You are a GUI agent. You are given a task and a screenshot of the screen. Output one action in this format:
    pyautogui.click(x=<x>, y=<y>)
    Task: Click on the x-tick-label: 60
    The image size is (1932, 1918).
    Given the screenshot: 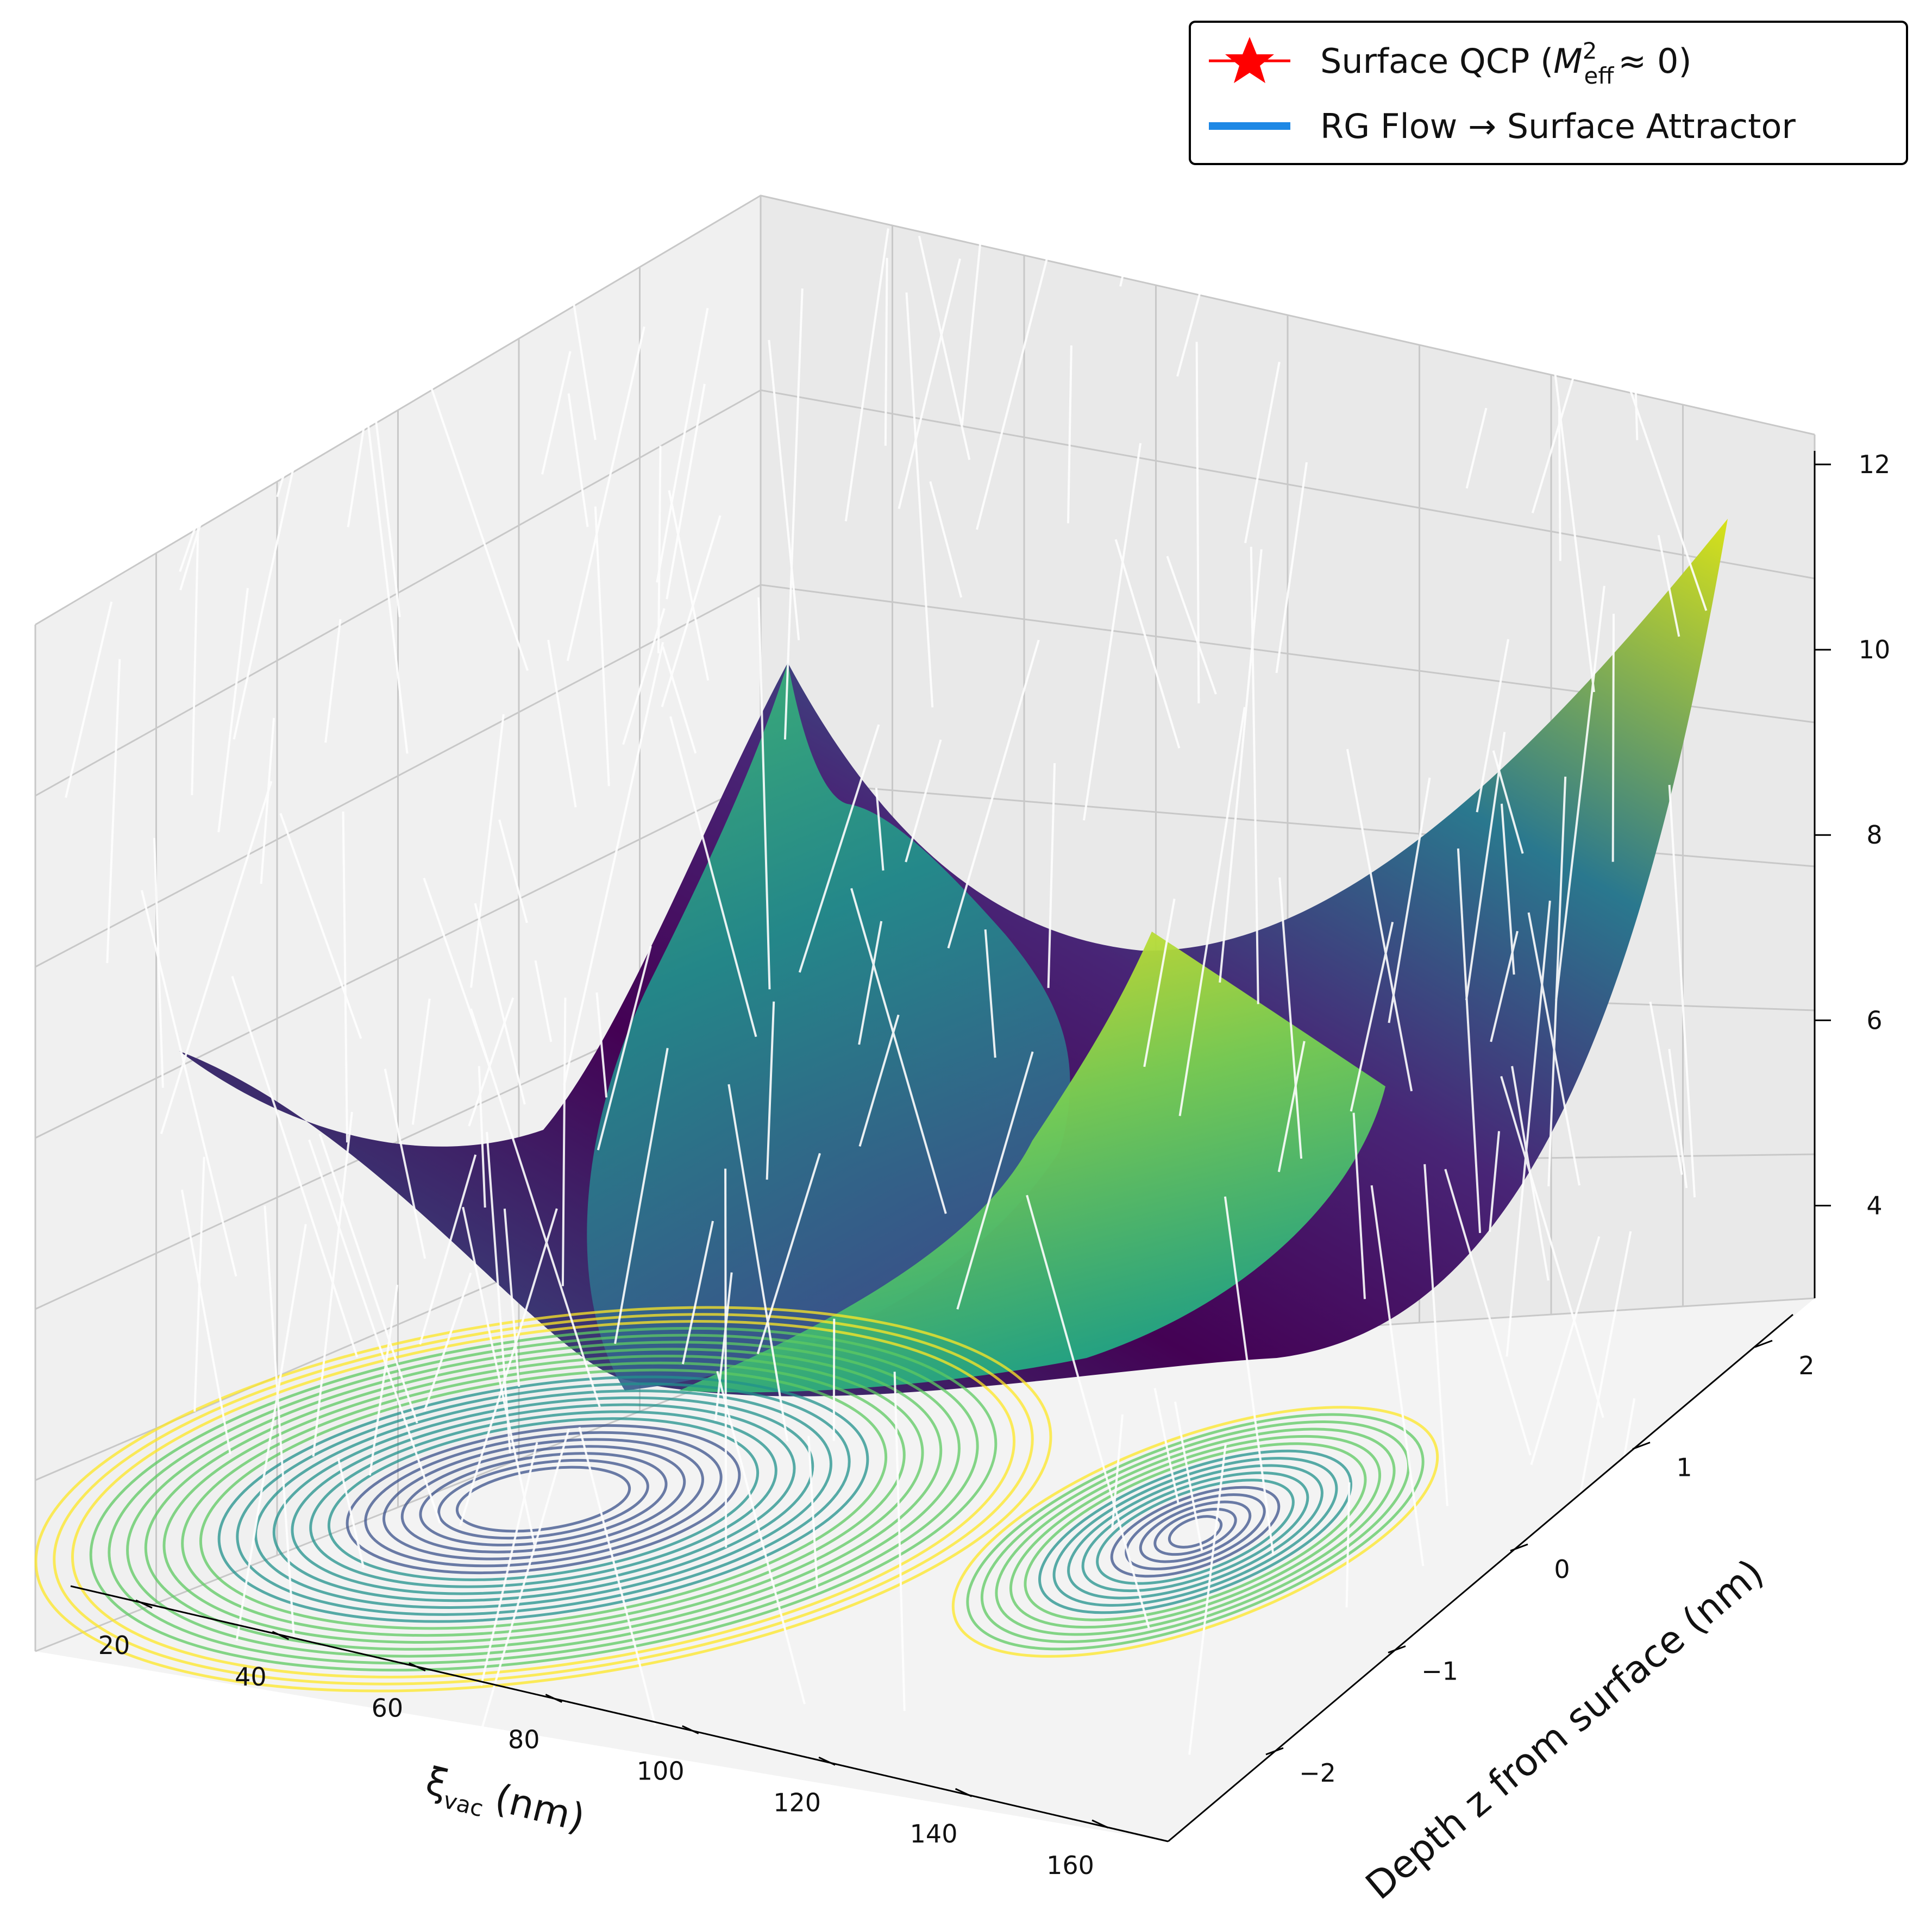 What is the action you would take?
    pyautogui.click(x=388, y=1708)
    